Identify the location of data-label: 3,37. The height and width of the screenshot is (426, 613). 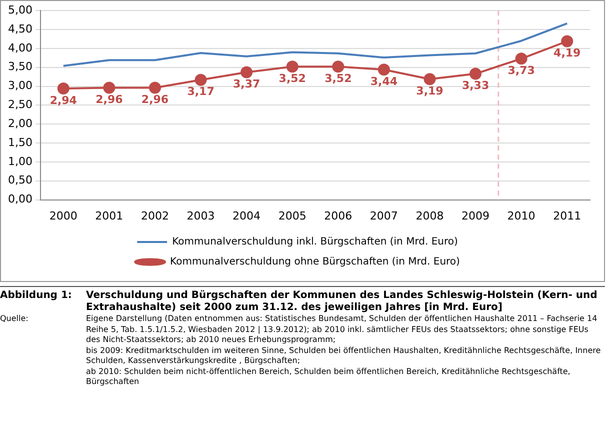
(246, 84).